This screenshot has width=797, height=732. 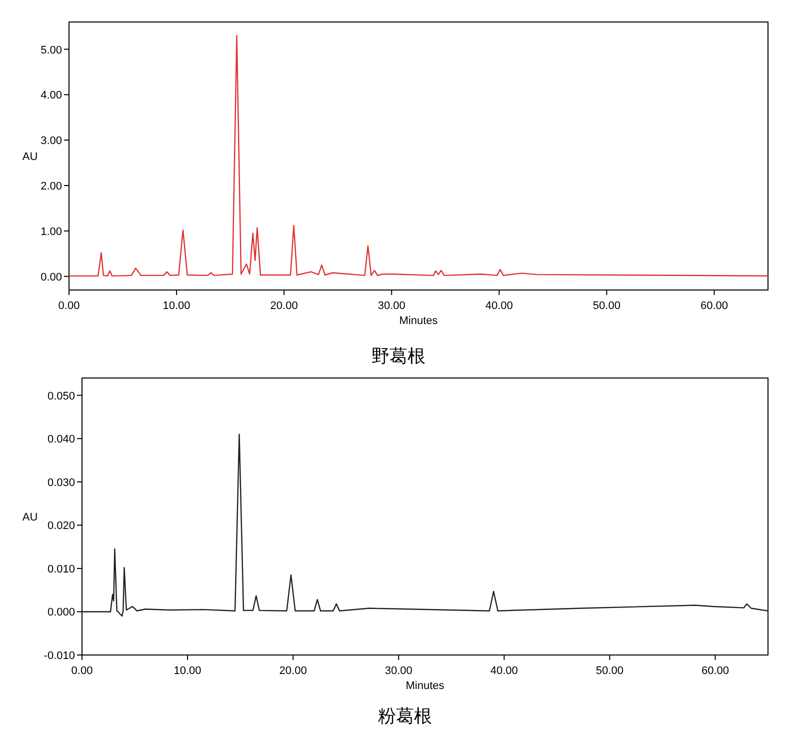 I want to click on y-tick-label: 3.00, so click(x=51, y=141).